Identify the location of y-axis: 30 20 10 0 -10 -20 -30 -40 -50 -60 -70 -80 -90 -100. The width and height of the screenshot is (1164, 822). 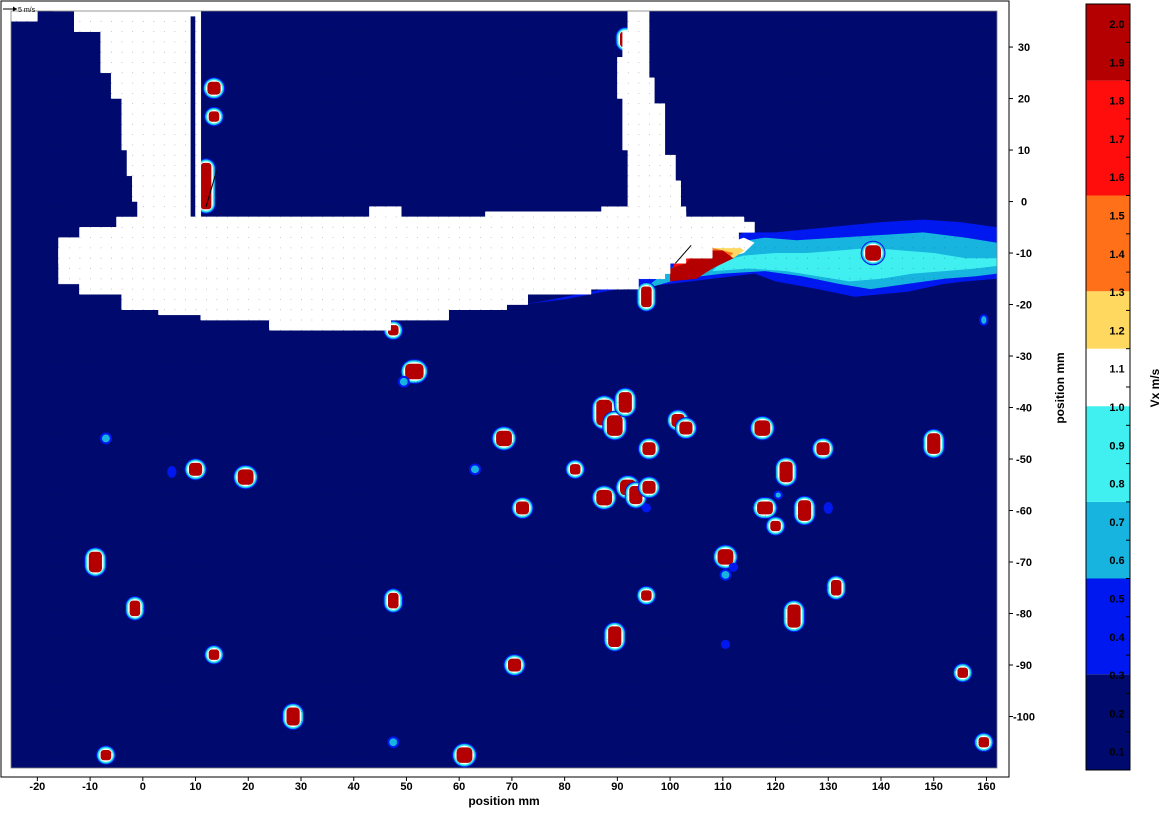
(1021, 389).